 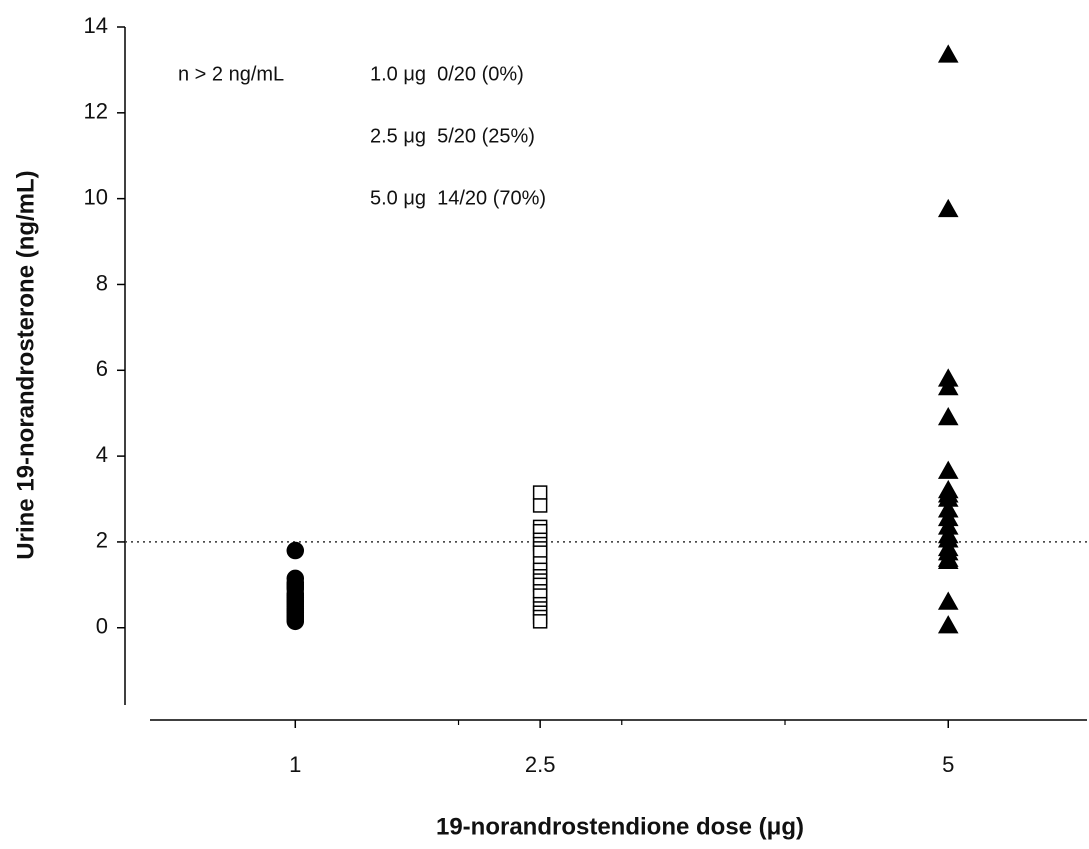 What do you see at coordinates (102, 282) in the screenshot?
I see `y-tick-label: 8` at bounding box center [102, 282].